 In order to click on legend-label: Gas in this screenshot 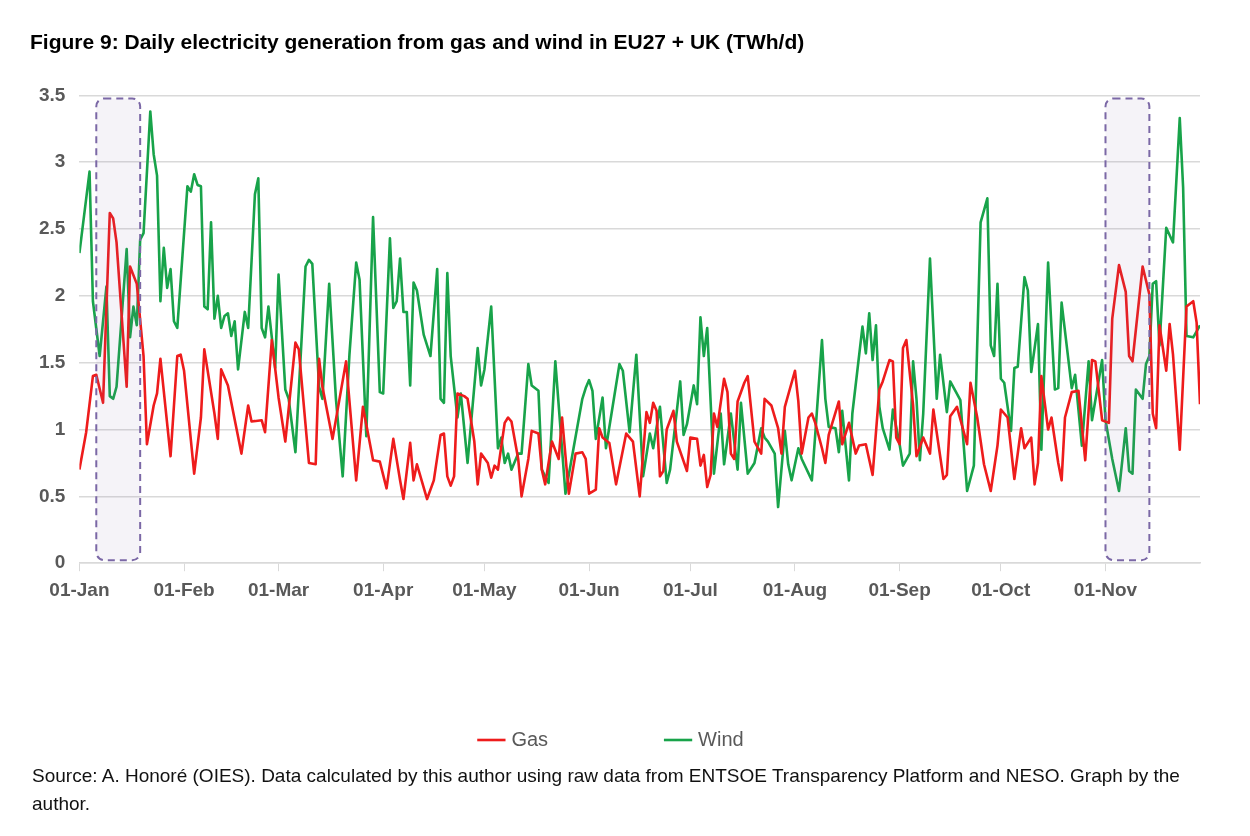, I will do `click(530, 738)`.